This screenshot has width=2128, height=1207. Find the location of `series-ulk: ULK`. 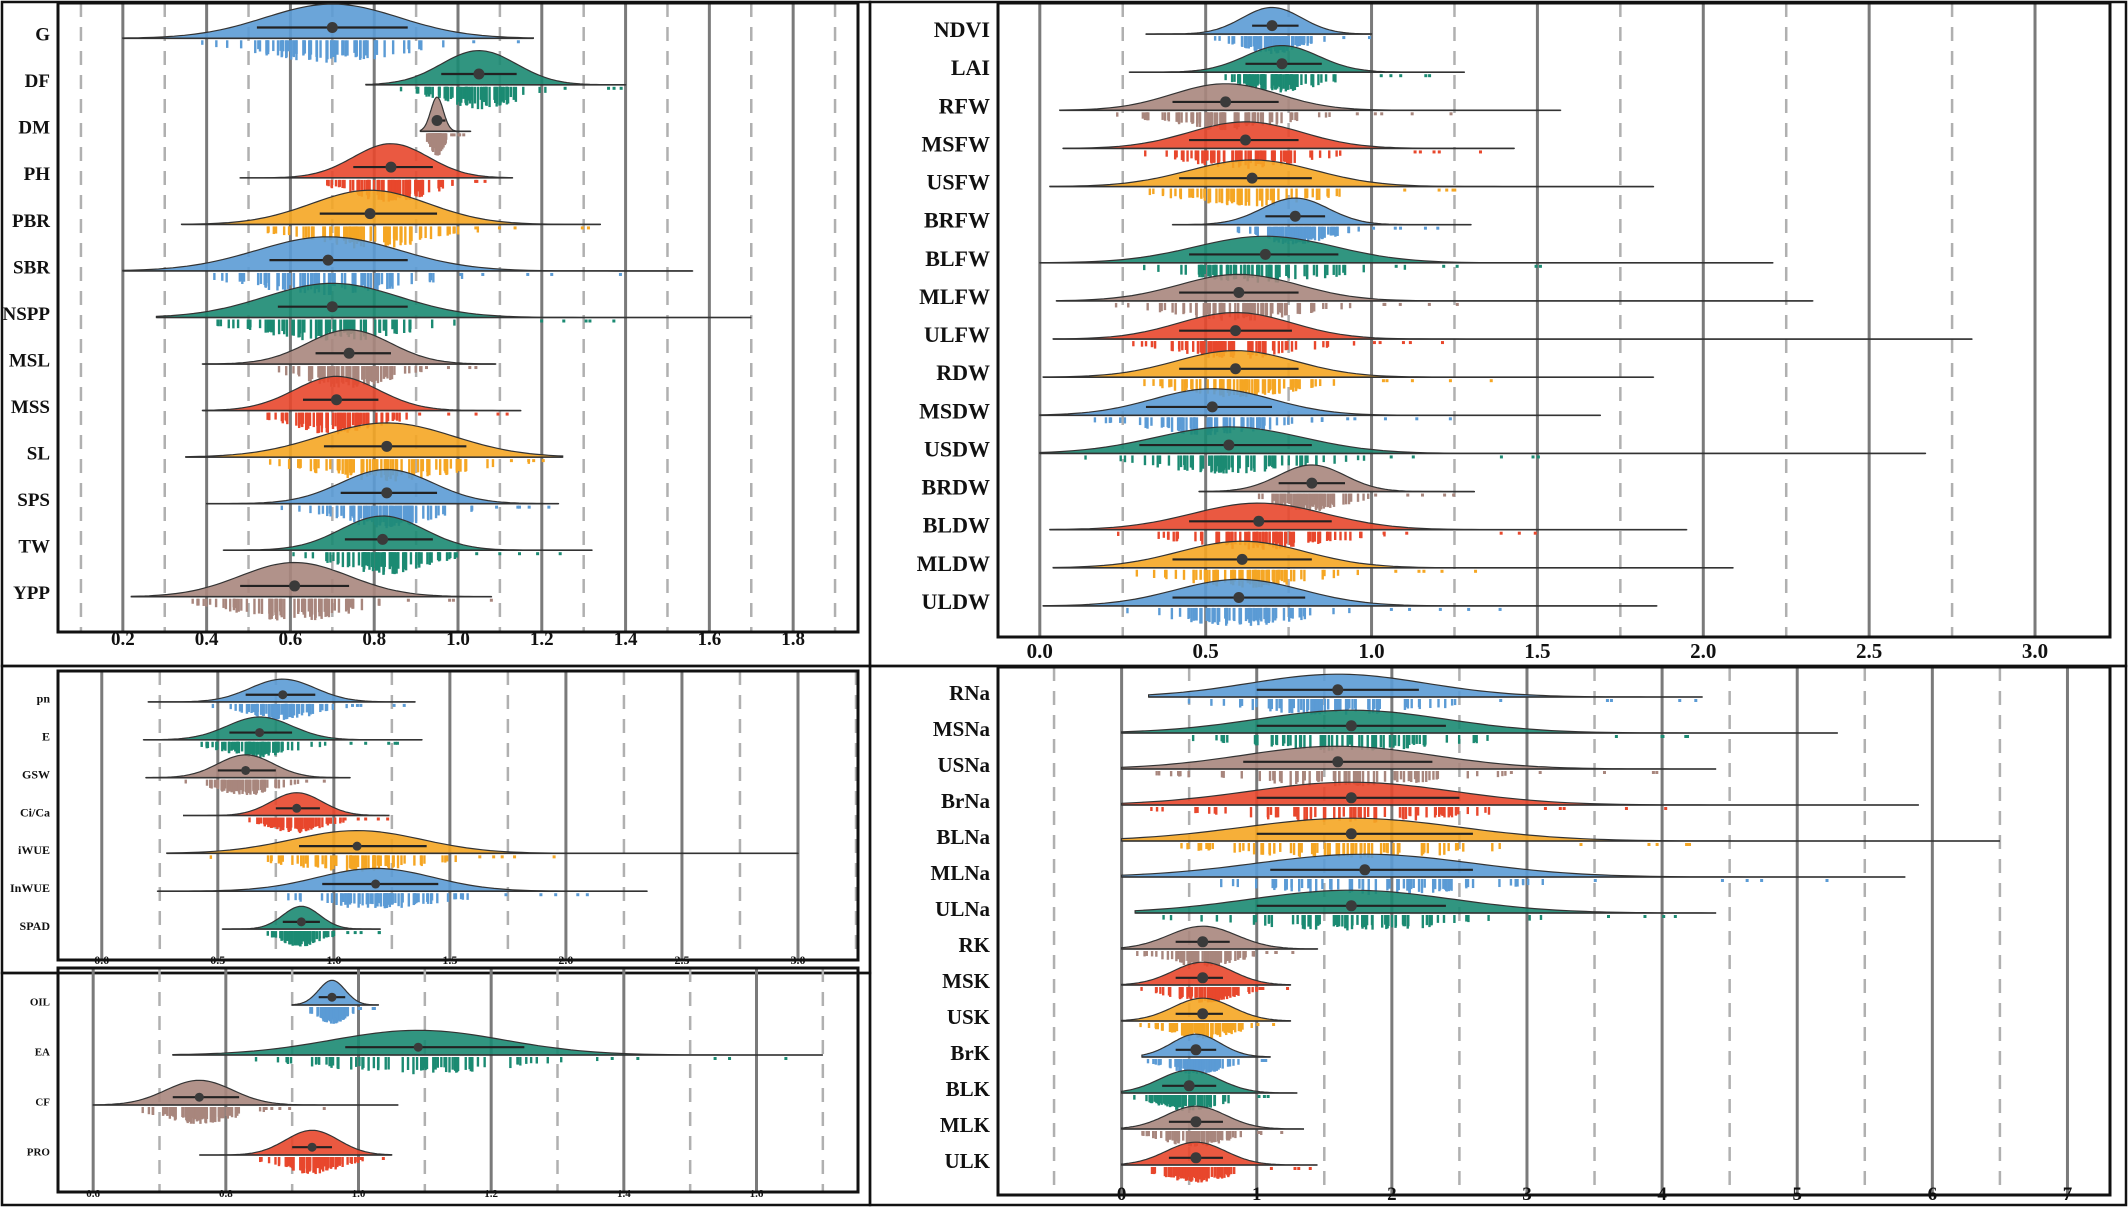

series-ulk: ULK is located at coordinates (1131, 1162).